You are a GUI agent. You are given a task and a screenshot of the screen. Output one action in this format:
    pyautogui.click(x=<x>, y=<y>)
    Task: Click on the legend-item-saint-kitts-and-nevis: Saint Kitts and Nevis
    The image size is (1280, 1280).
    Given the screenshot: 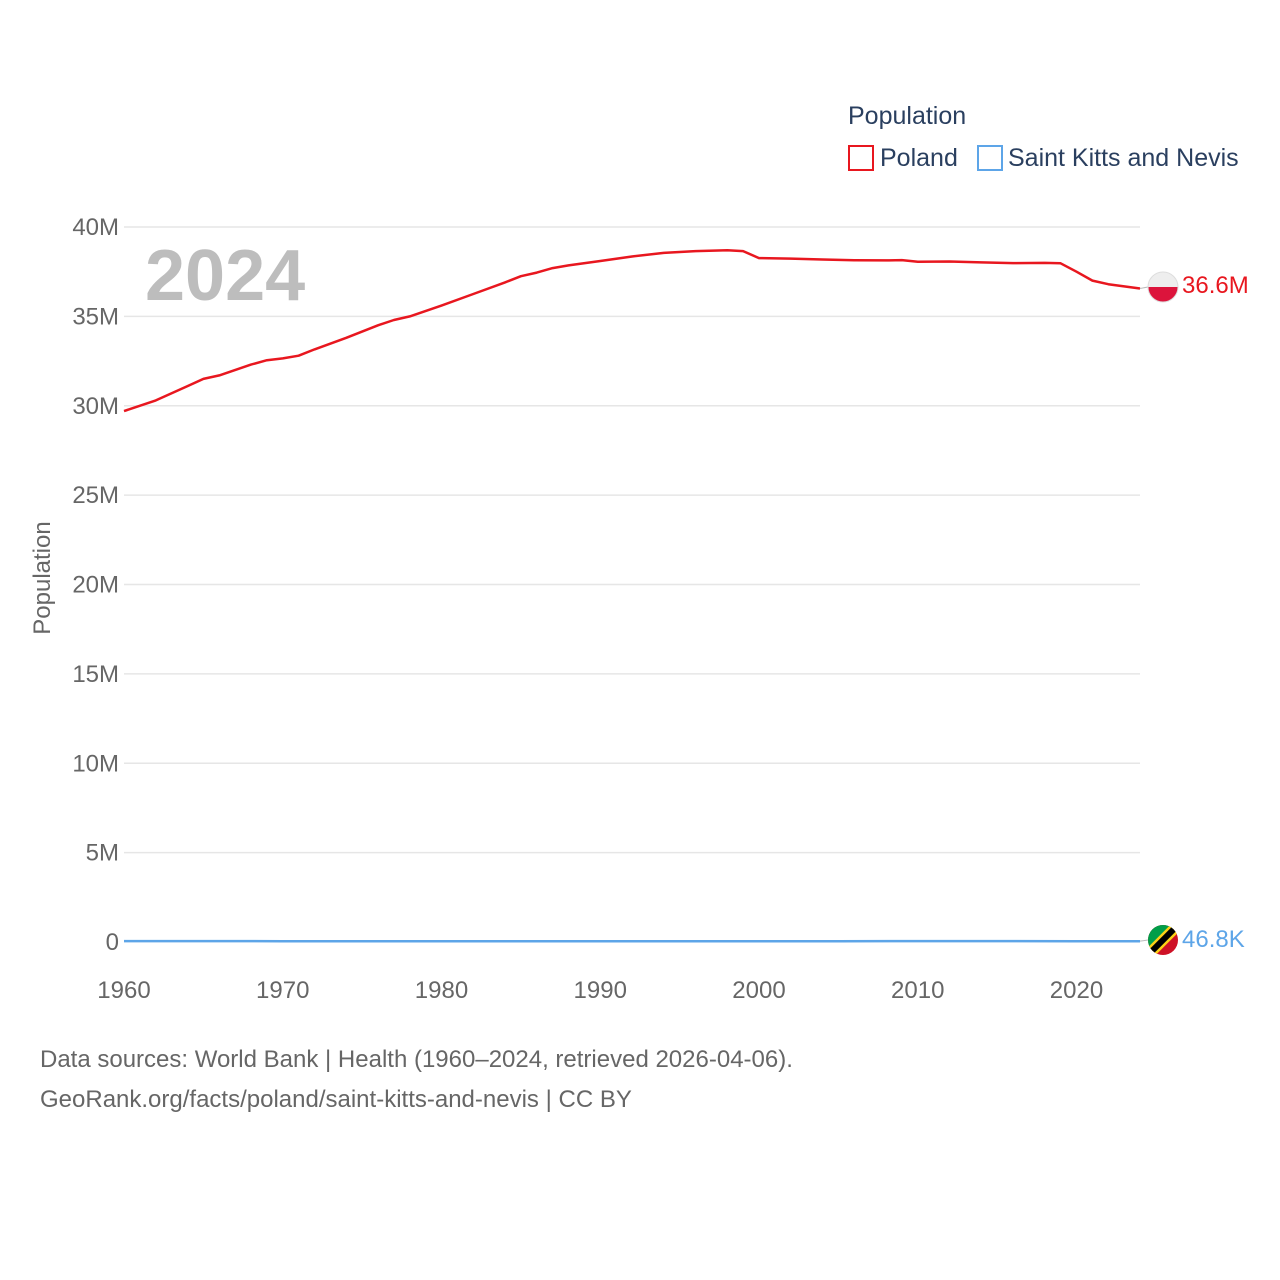 What is the action you would take?
    pyautogui.click(x=1108, y=158)
    